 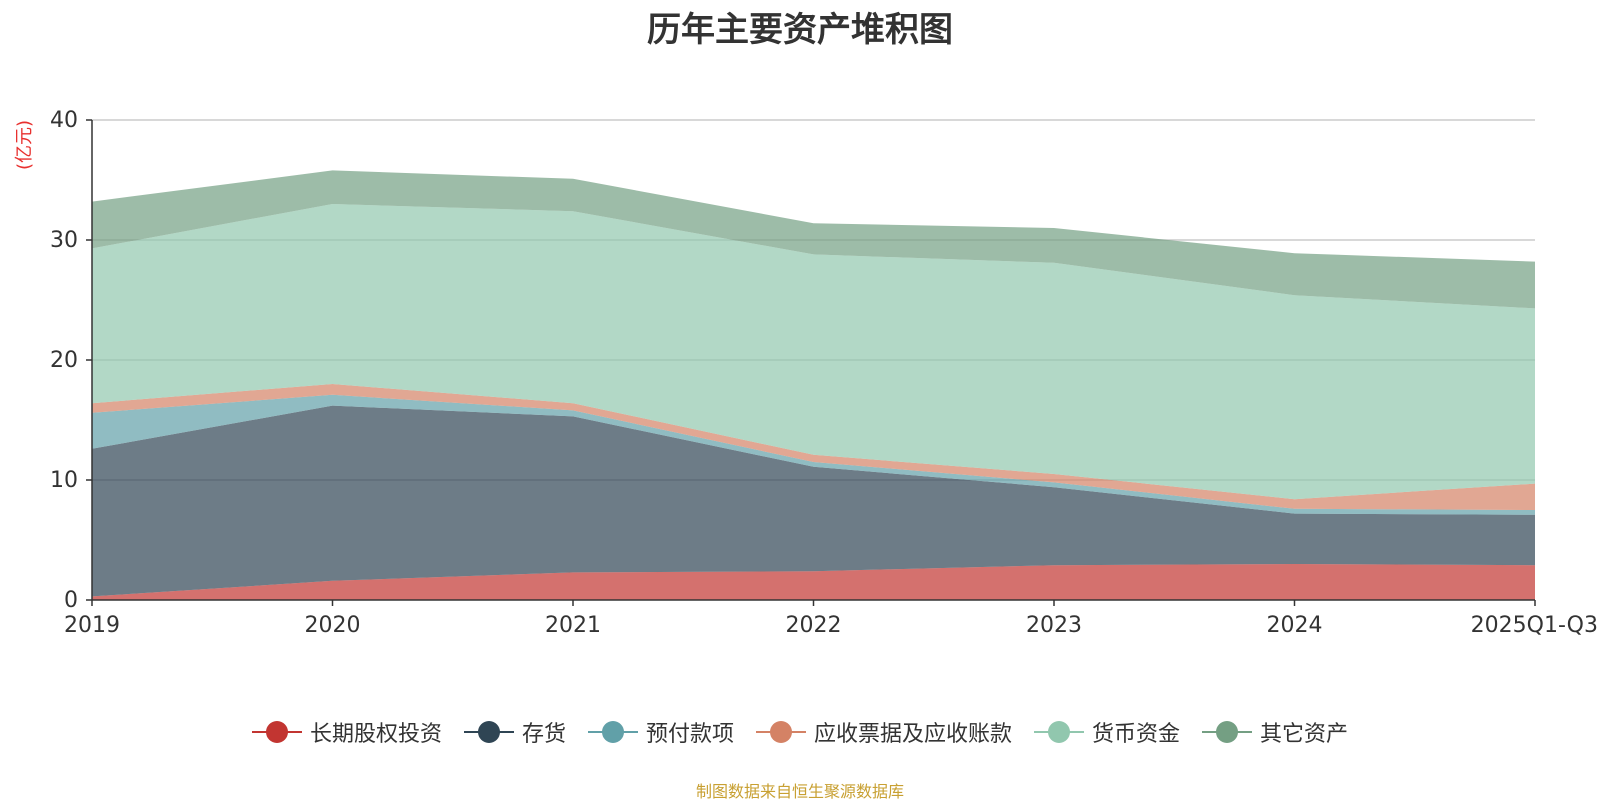 What do you see at coordinates (799, 791) in the screenshot?
I see `source-note: 制图数据来自恒生聚源数据库` at bounding box center [799, 791].